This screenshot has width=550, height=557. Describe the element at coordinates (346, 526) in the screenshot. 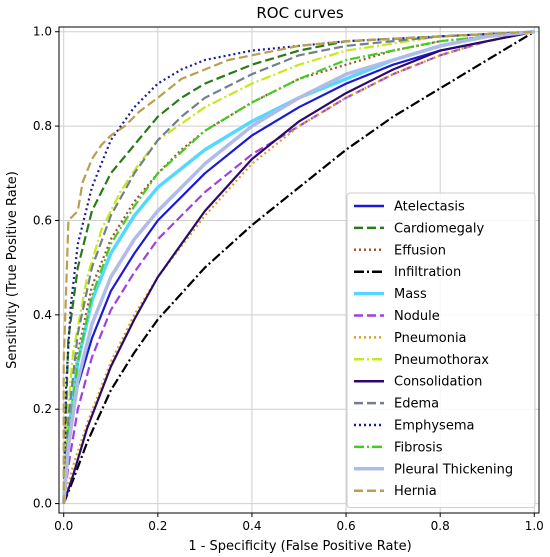

I see `x-tick-label: 0.6` at that location.